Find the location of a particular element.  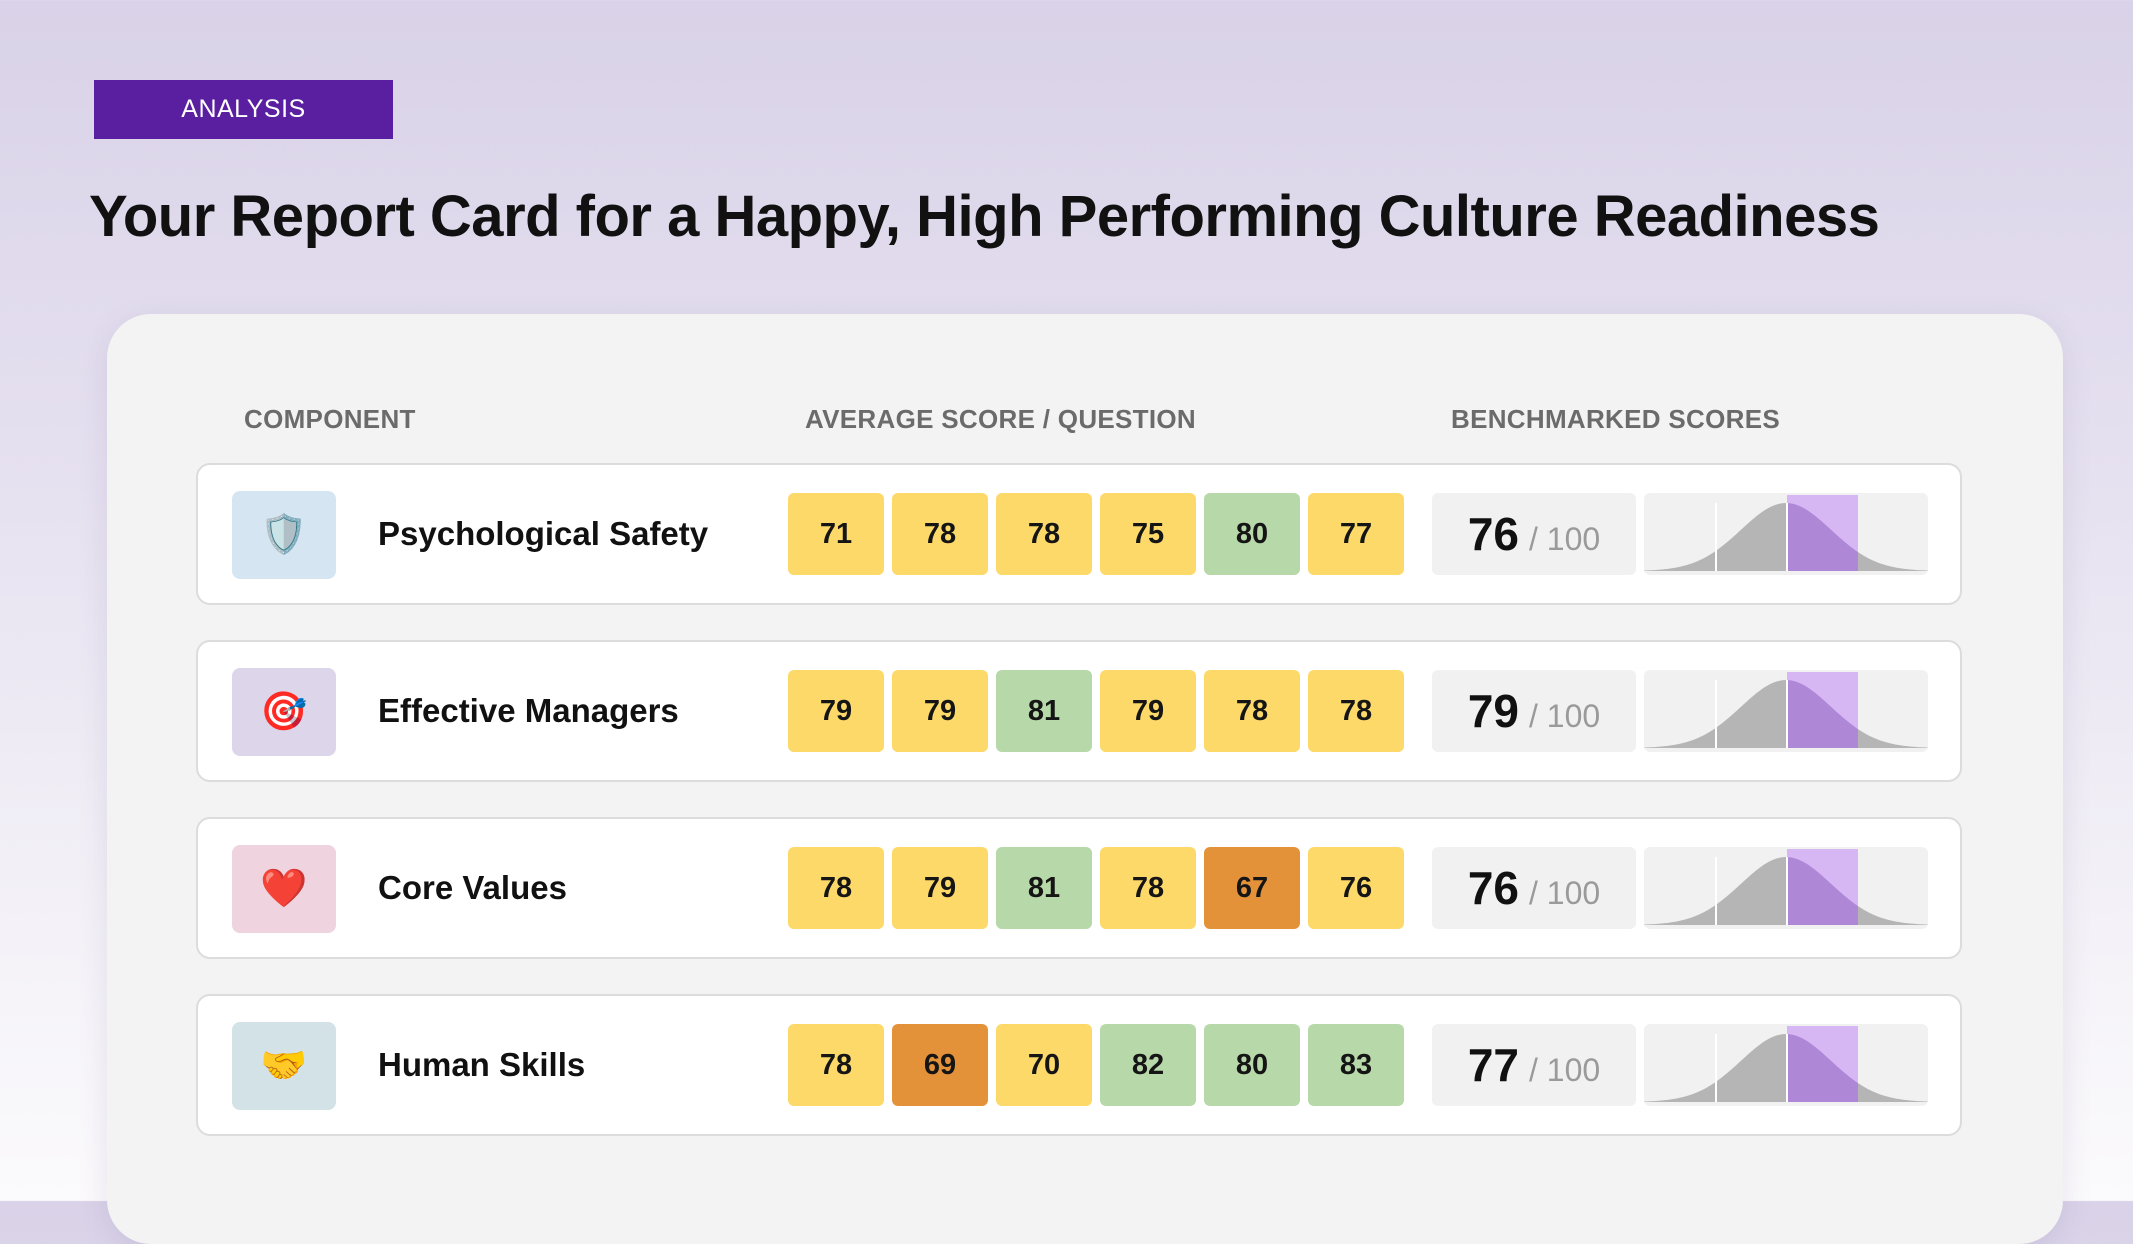

shield-icon: 🛡️ is located at coordinates (284, 535).